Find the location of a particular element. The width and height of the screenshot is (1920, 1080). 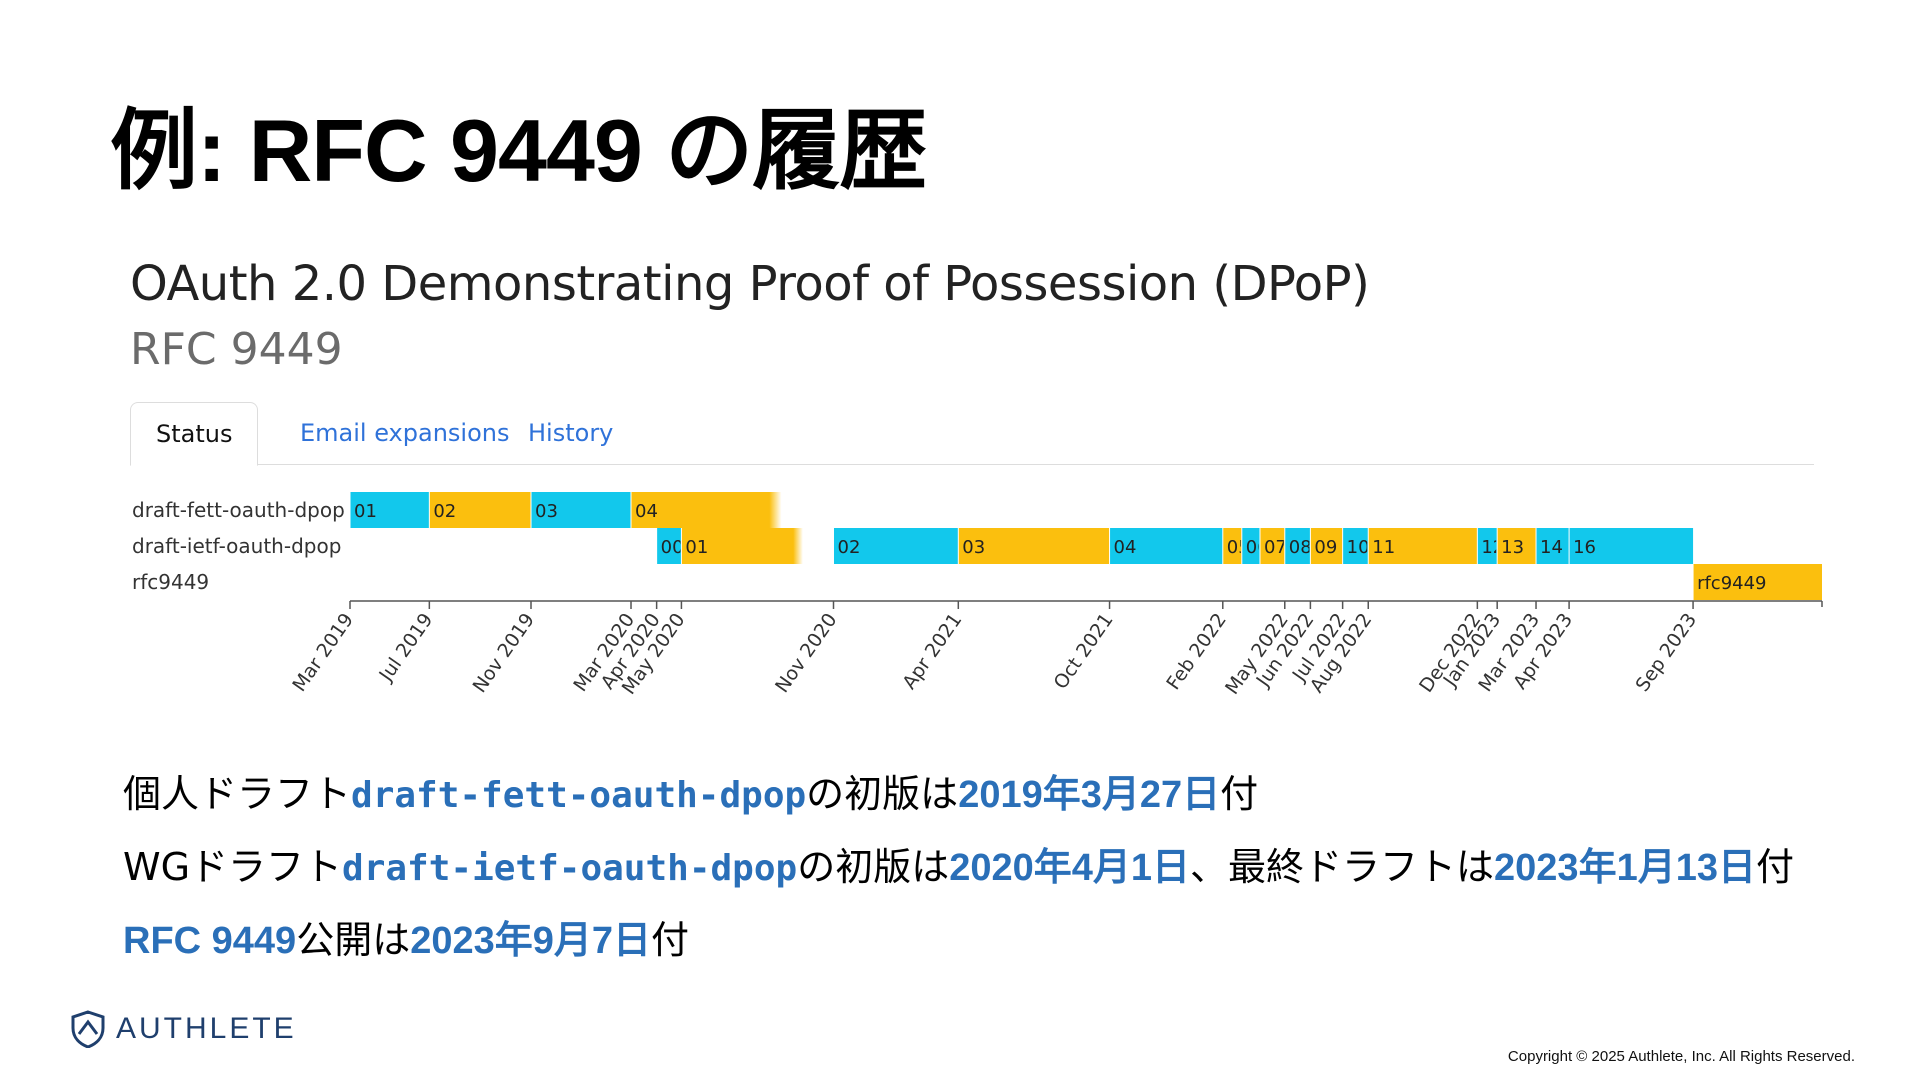

note-line-3: RFC 9449公開は2023年9月7日付 is located at coordinates (406, 936).